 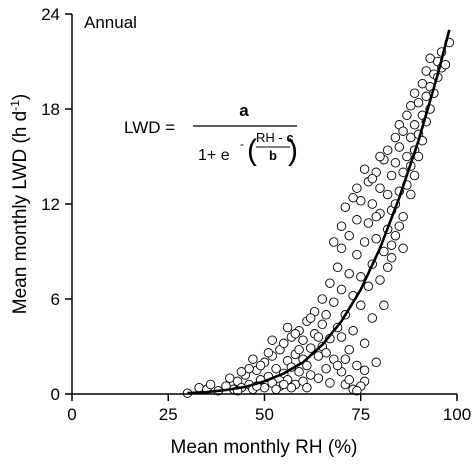 I want to click on equation-exp-denominator: b, so click(x=273, y=155).